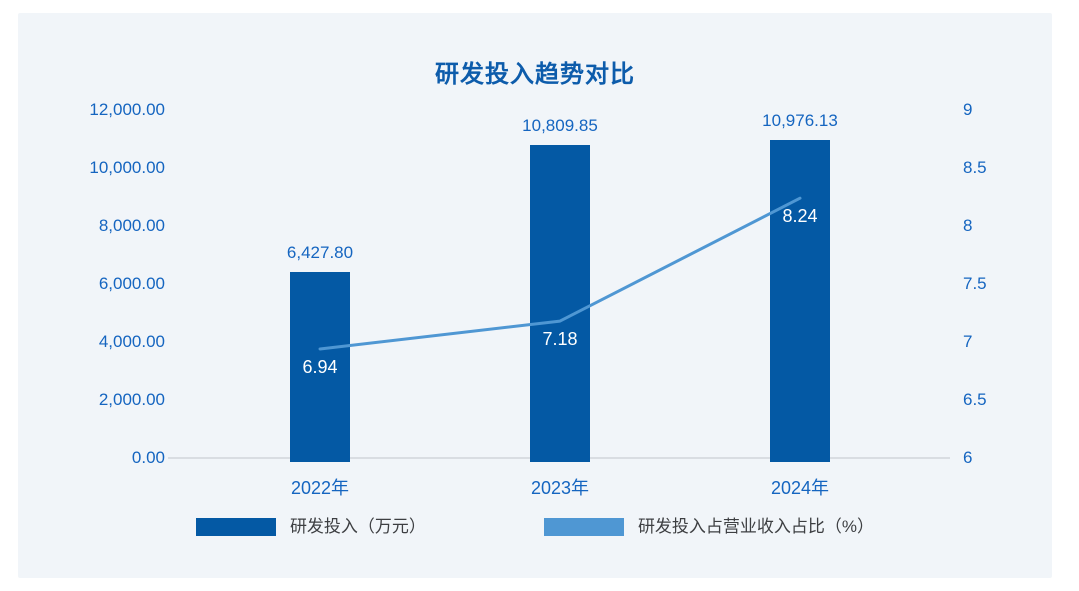 This screenshot has height=591, width=1079. I want to click on line-point-label: 7.18, so click(560, 339).